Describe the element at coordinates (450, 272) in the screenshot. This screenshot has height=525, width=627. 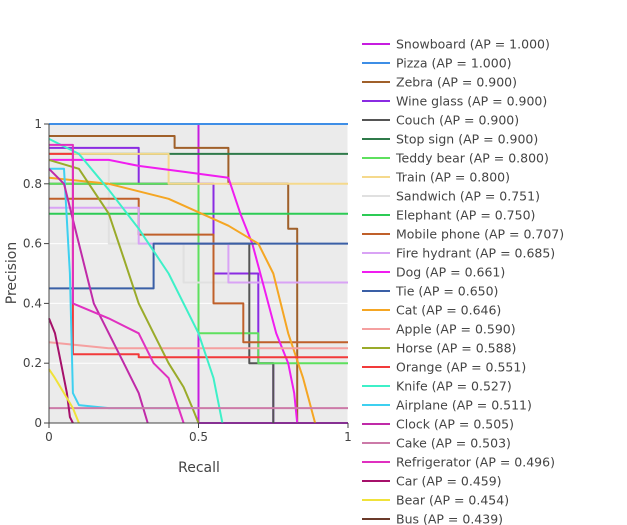
I see `legend-label: Dog (AP = 0.661)` at that location.